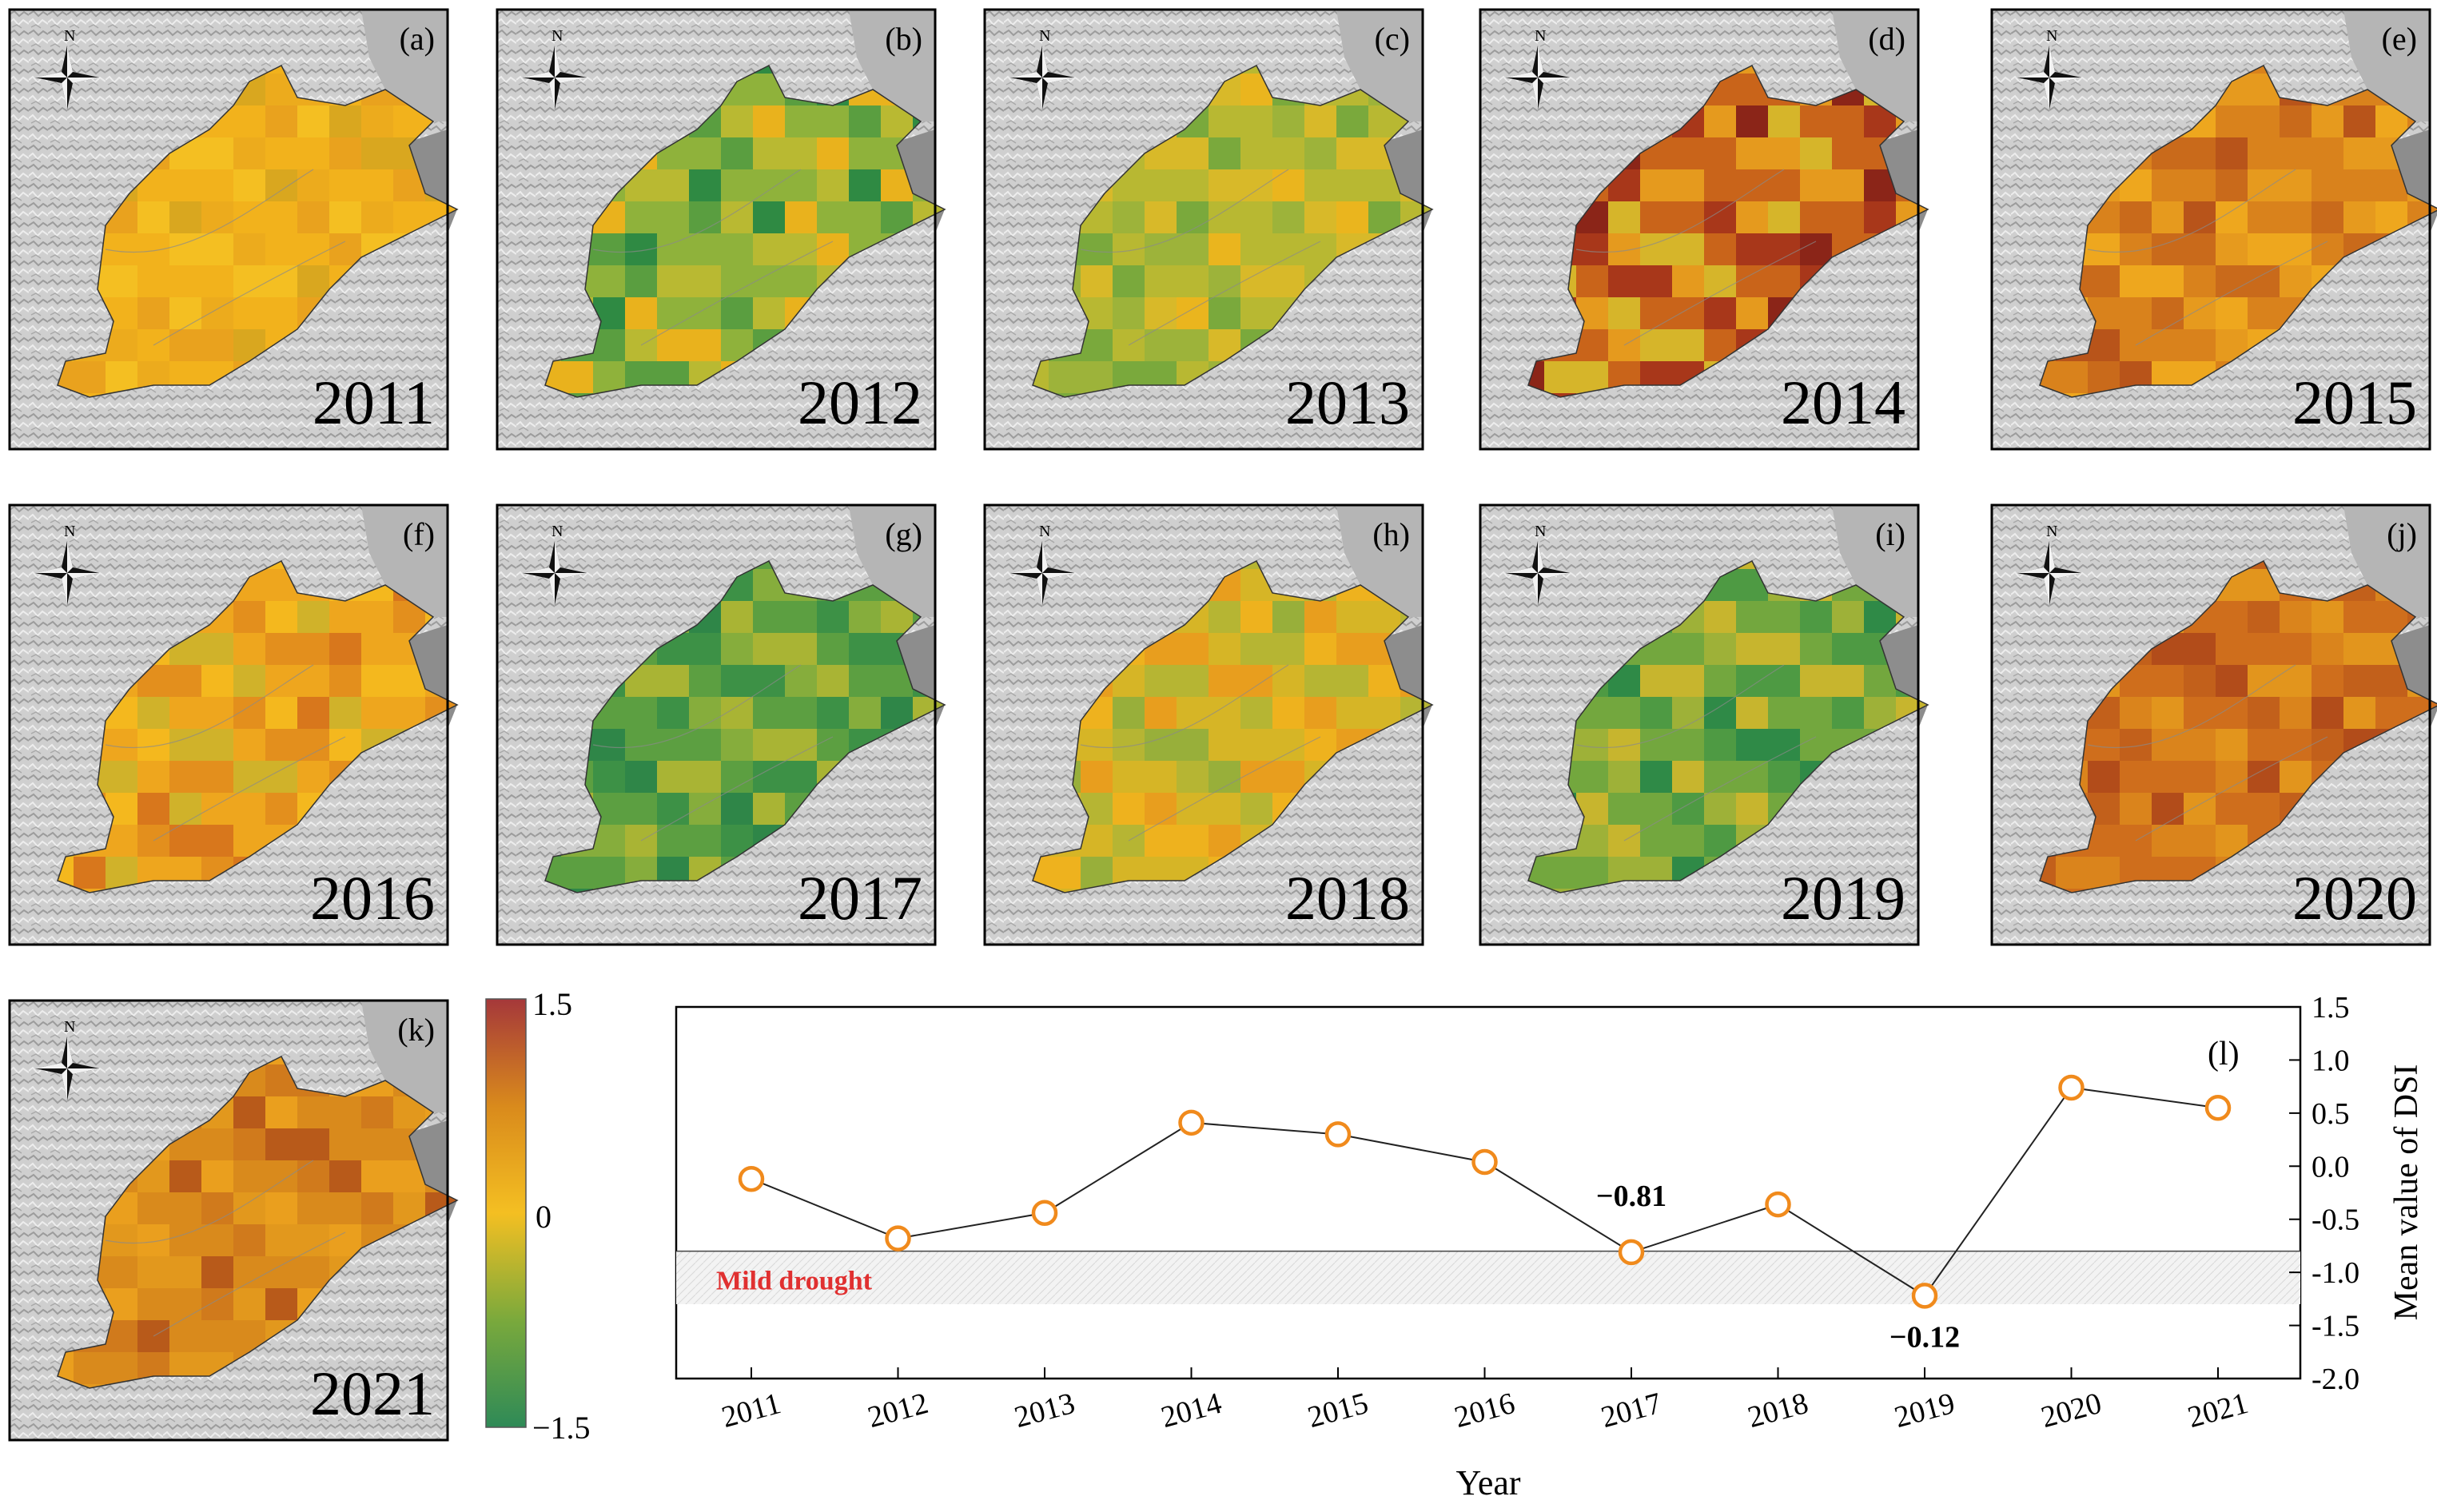  I want to click on map-panel-tag: (i), so click(1890, 534).